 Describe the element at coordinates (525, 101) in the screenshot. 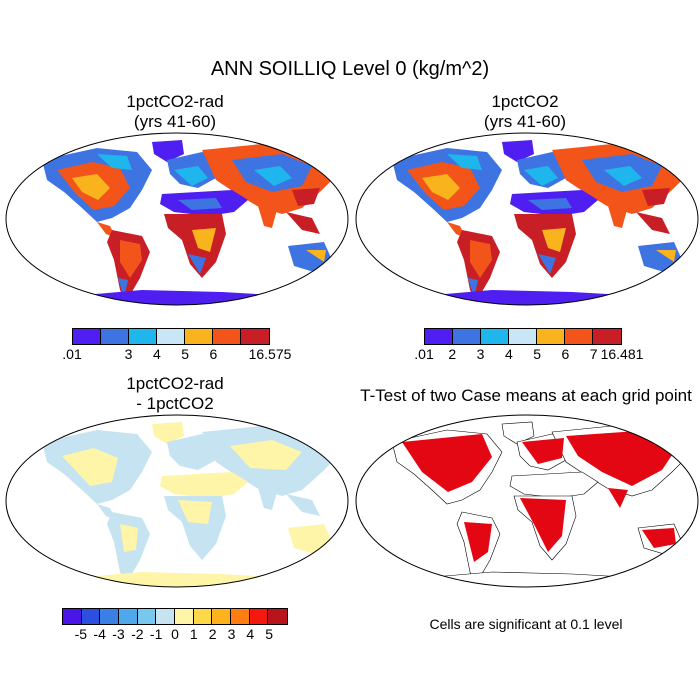

I see `panel-title-line1: 1pctCO2` at that location.